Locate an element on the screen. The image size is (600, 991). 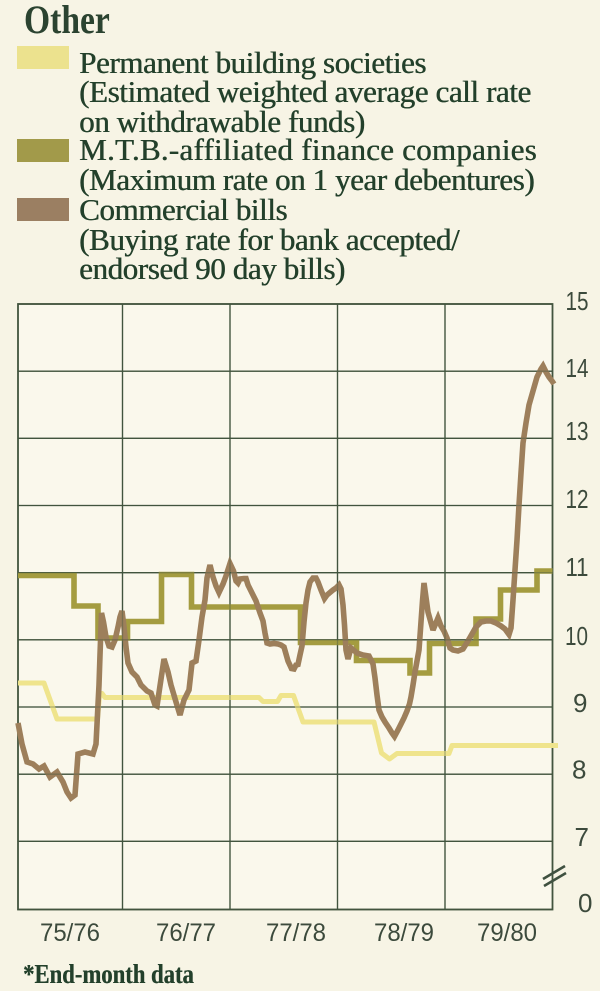
svg-text: 78/79 is located at coordinates (404, 933).